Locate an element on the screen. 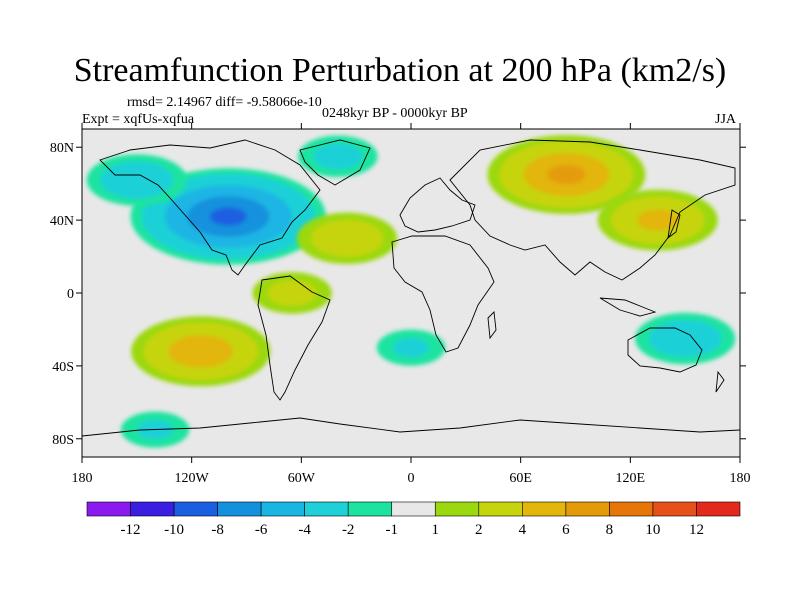  colorbar-label: 6 is located at coordinates (566, 530).